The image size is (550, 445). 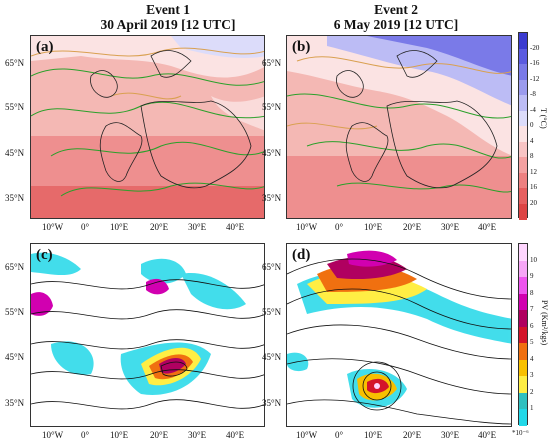 I want to click on lon-tick-ab2-0: 0°, so click(x=339, y=227).